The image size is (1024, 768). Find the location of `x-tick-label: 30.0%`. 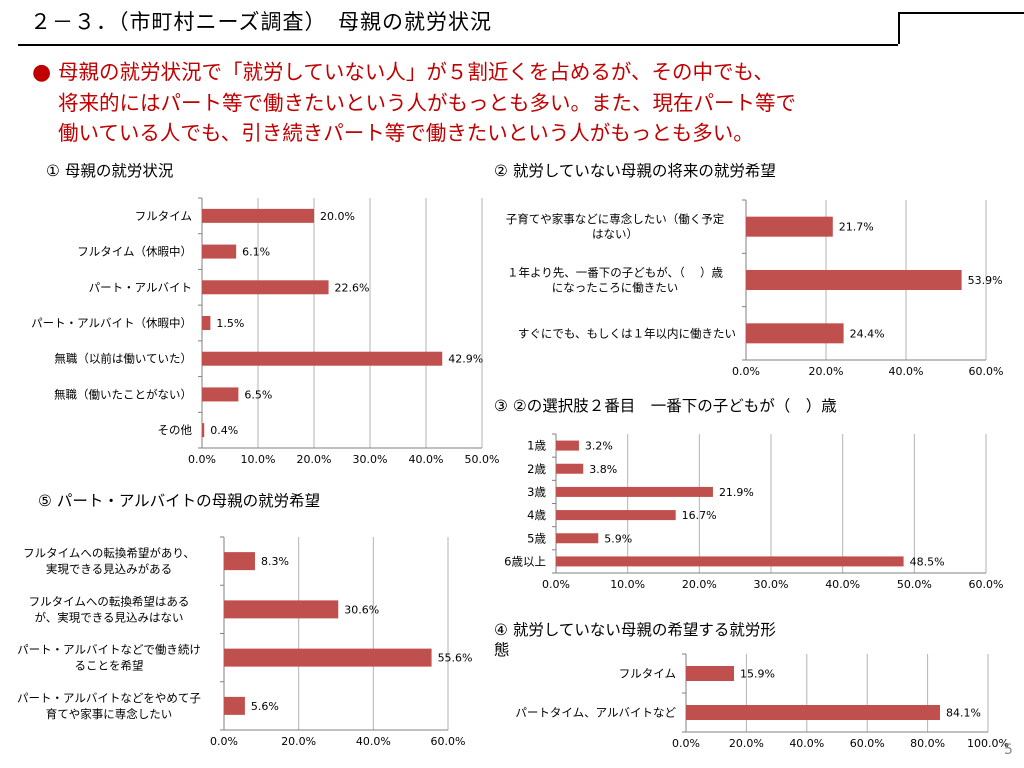

x-tick-label: 30.0% is located at coordinates (370, 459).